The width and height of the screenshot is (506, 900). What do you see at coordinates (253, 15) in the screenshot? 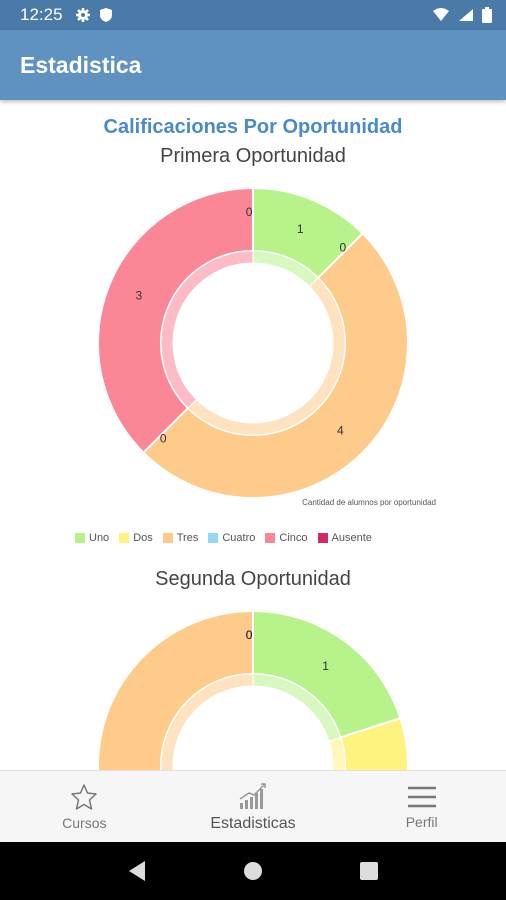
I see `status-bar: 12:25` at bounding box center [253, 15].